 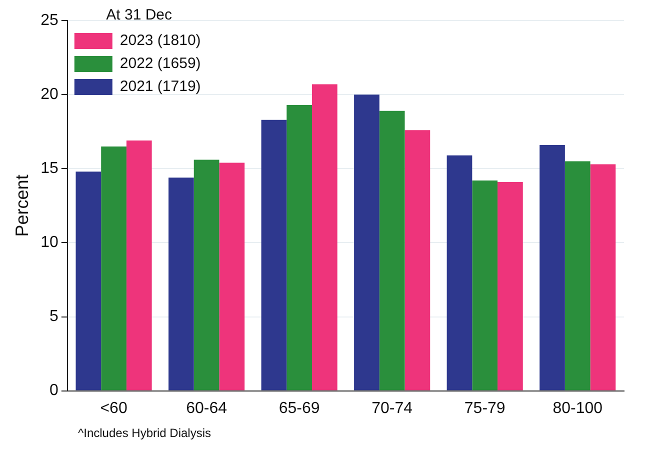 I want to click on y-tick-label: 20, so click(x=49, y=95).